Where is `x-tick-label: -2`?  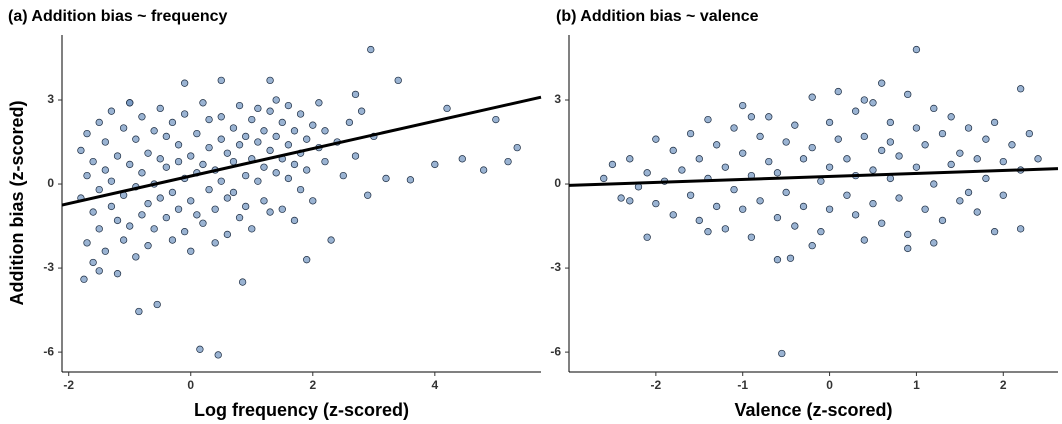 x-tick-label: -2 is located at coordinates (656, 385).